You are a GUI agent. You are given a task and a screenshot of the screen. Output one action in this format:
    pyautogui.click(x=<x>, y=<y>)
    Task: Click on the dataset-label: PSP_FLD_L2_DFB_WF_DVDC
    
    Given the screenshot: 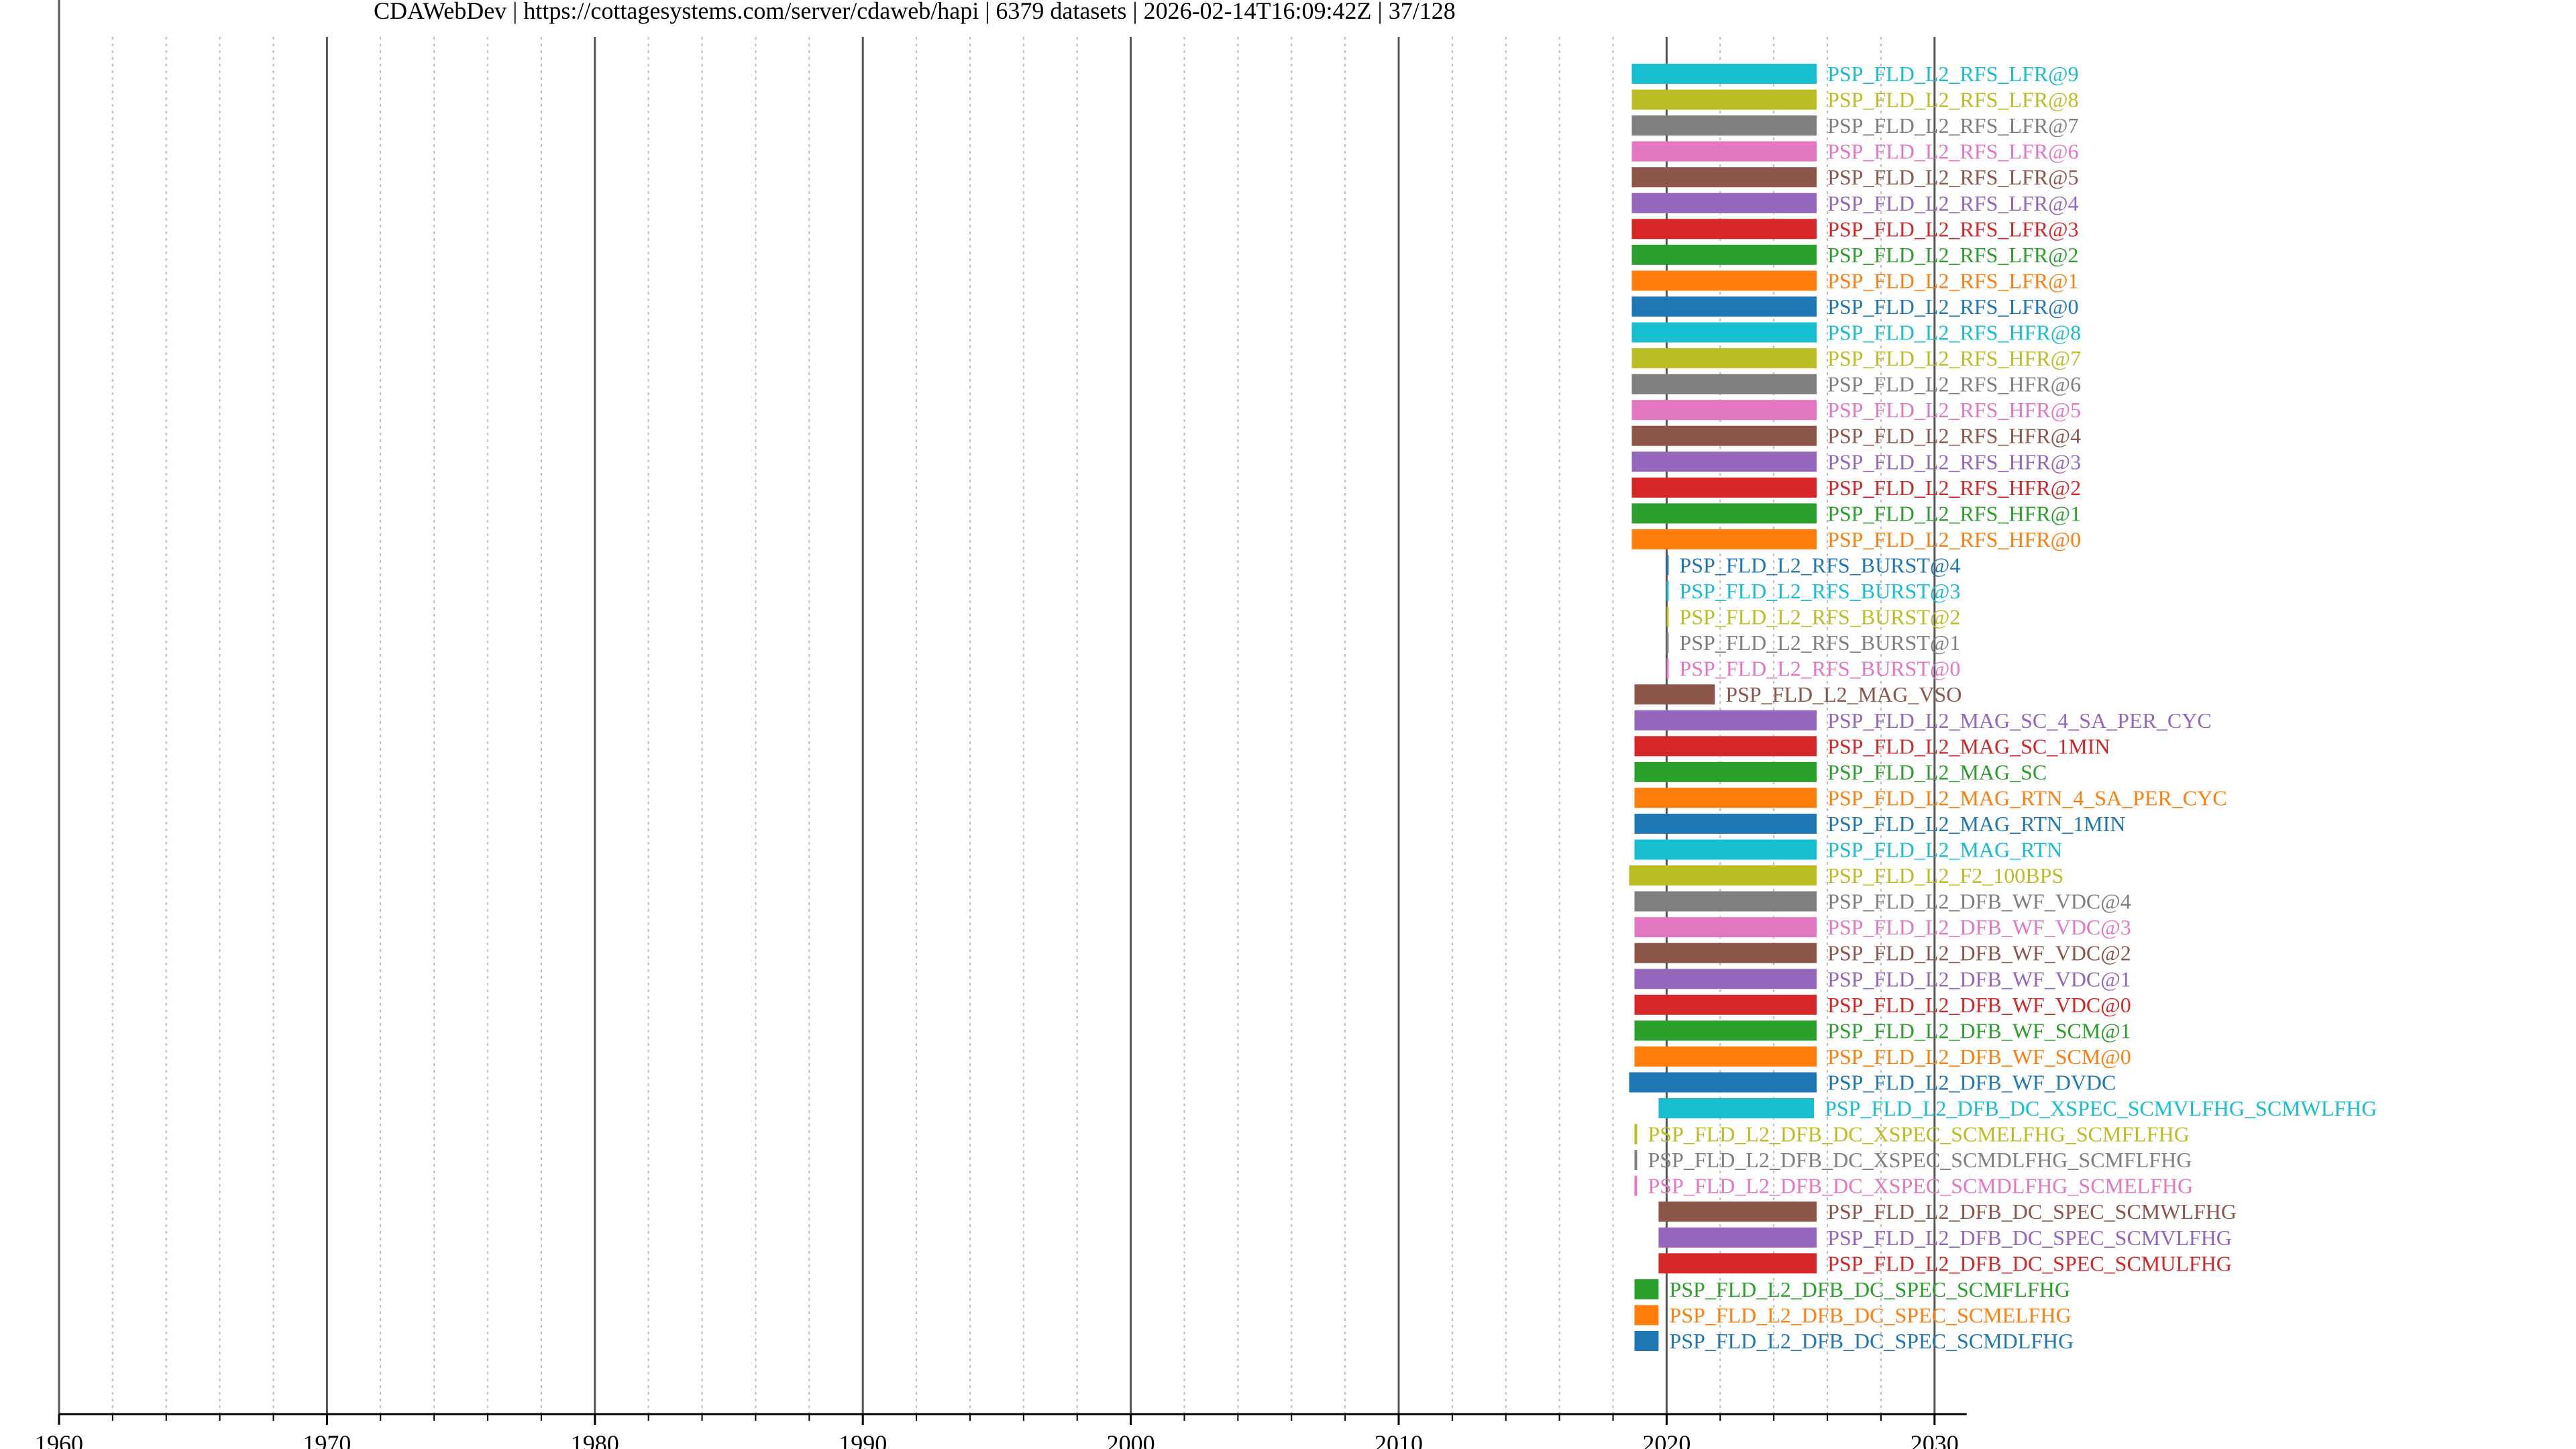 What is the action you would take?
    pyautogui.click(x=1971, y=1082)
    